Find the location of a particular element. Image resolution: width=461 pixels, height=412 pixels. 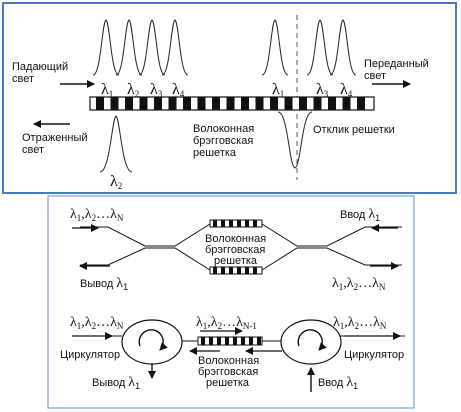

reflected-label-2: свет is located at coordinates (33, 150).